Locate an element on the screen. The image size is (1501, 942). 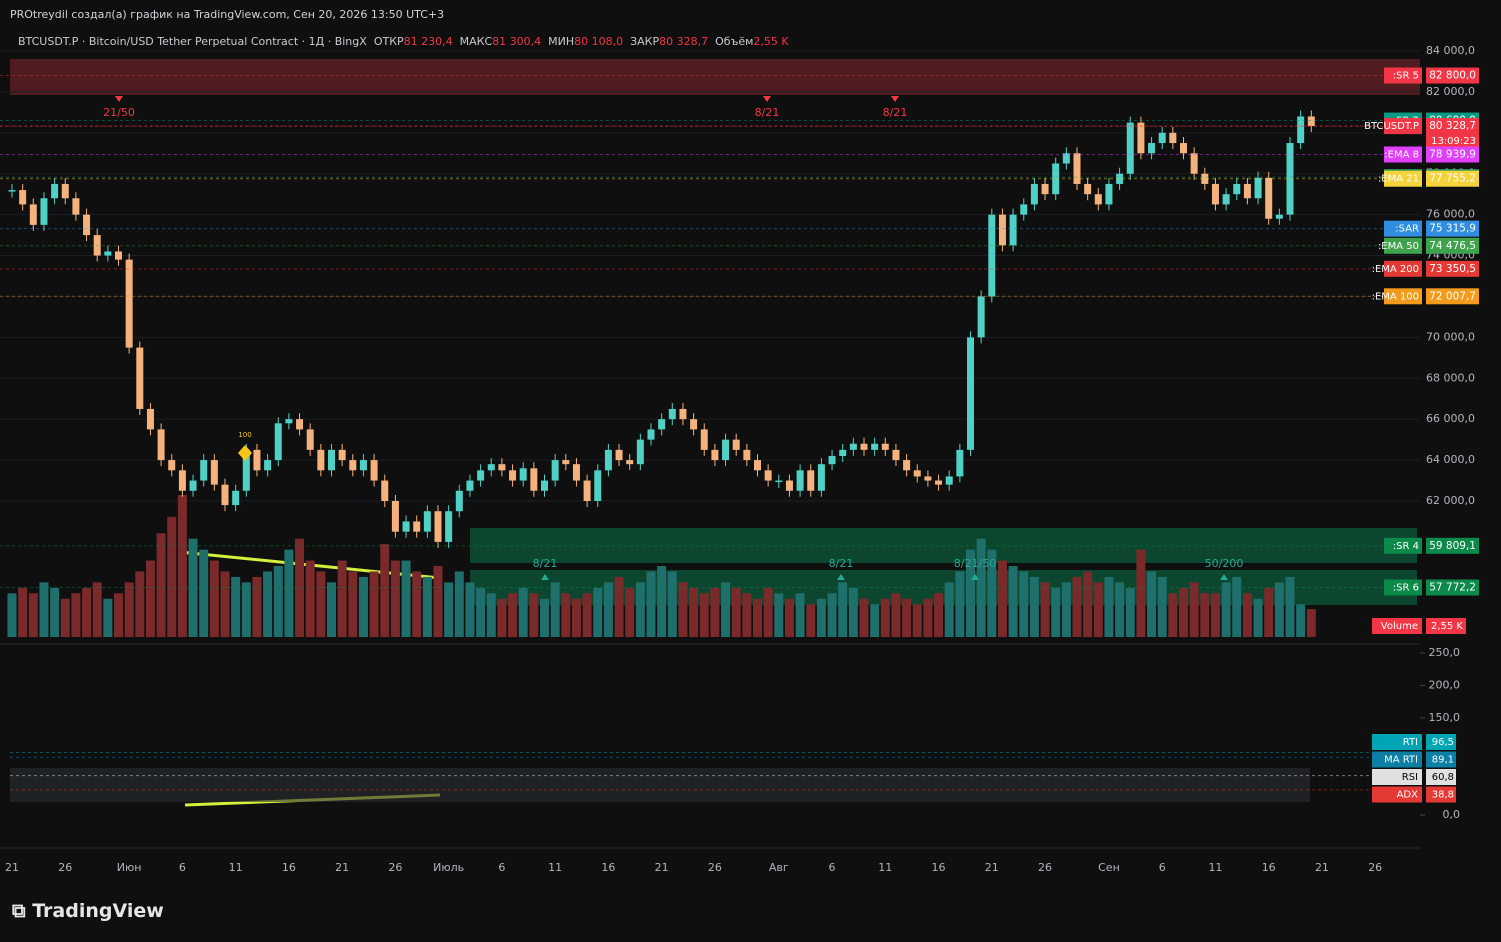
volume-label-value: 2,55 K is located at coordinates (1447, 626).